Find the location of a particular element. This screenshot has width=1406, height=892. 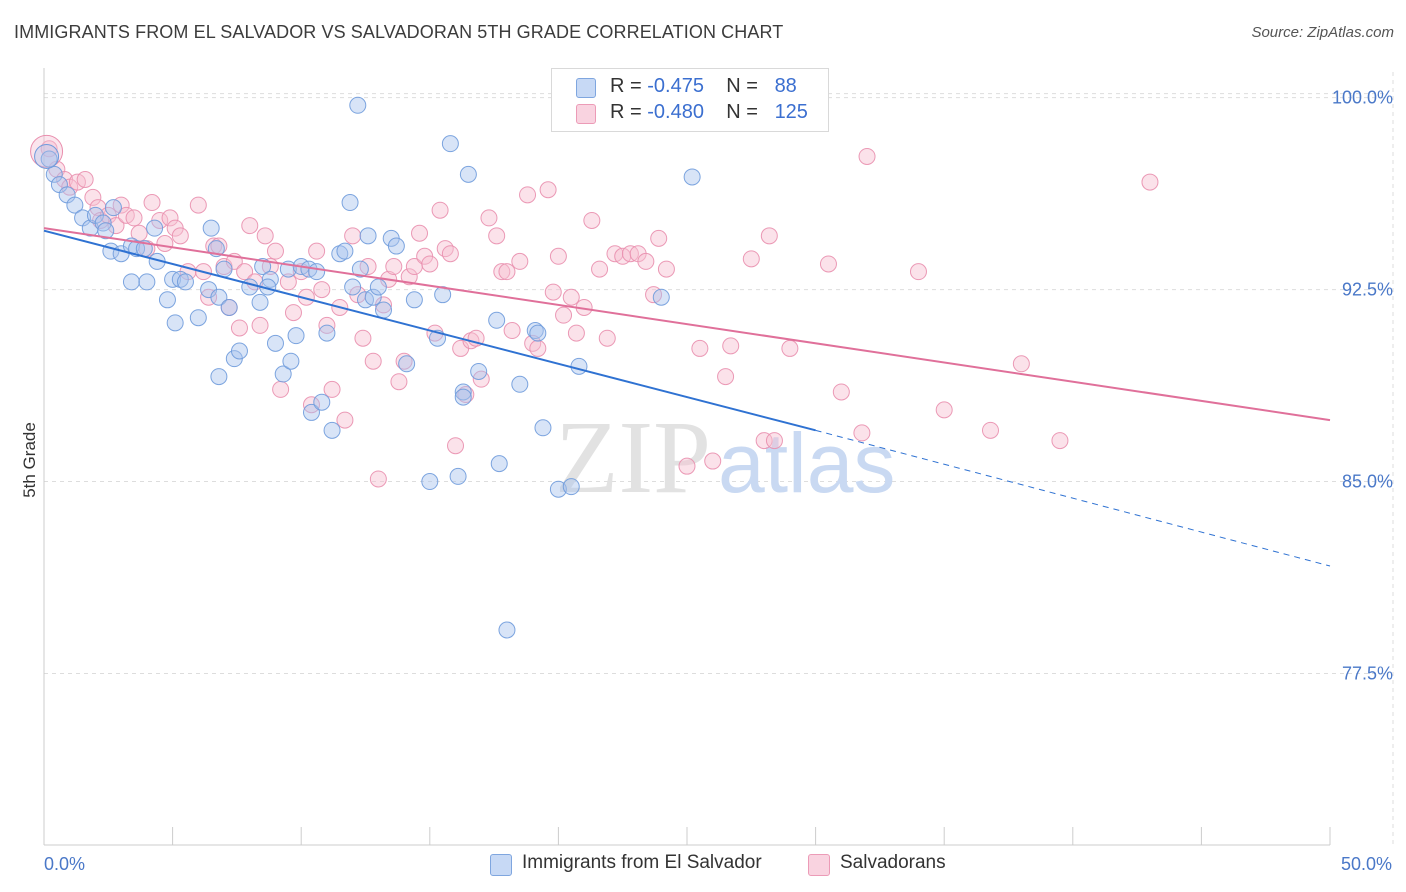

y-tick-label: 85.0% is located at coordinates (1367, 482).